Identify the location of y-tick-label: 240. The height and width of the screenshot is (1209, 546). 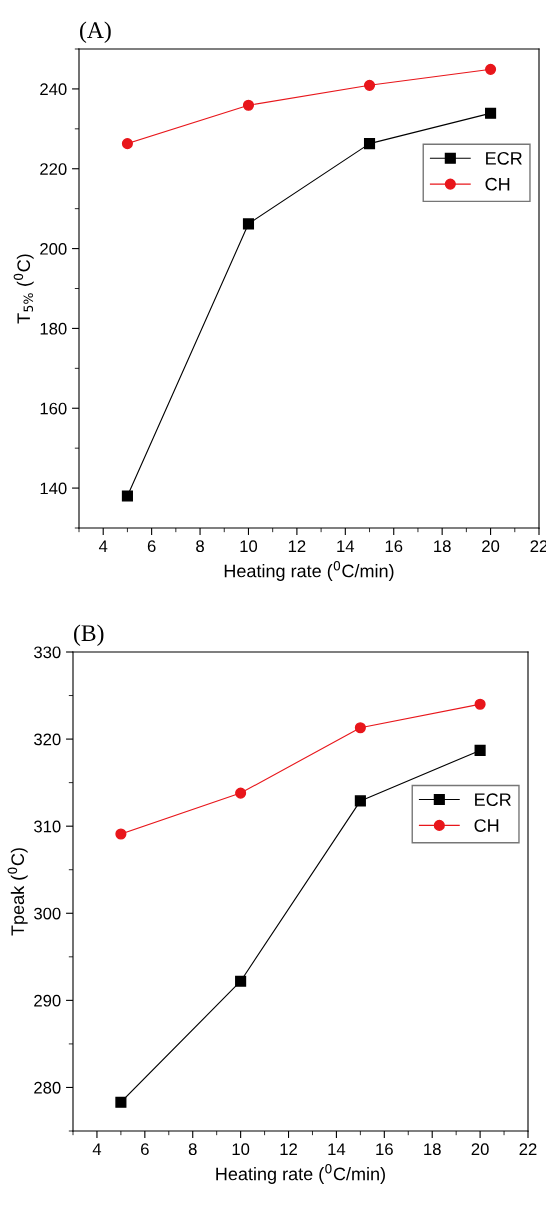
(53, 89).